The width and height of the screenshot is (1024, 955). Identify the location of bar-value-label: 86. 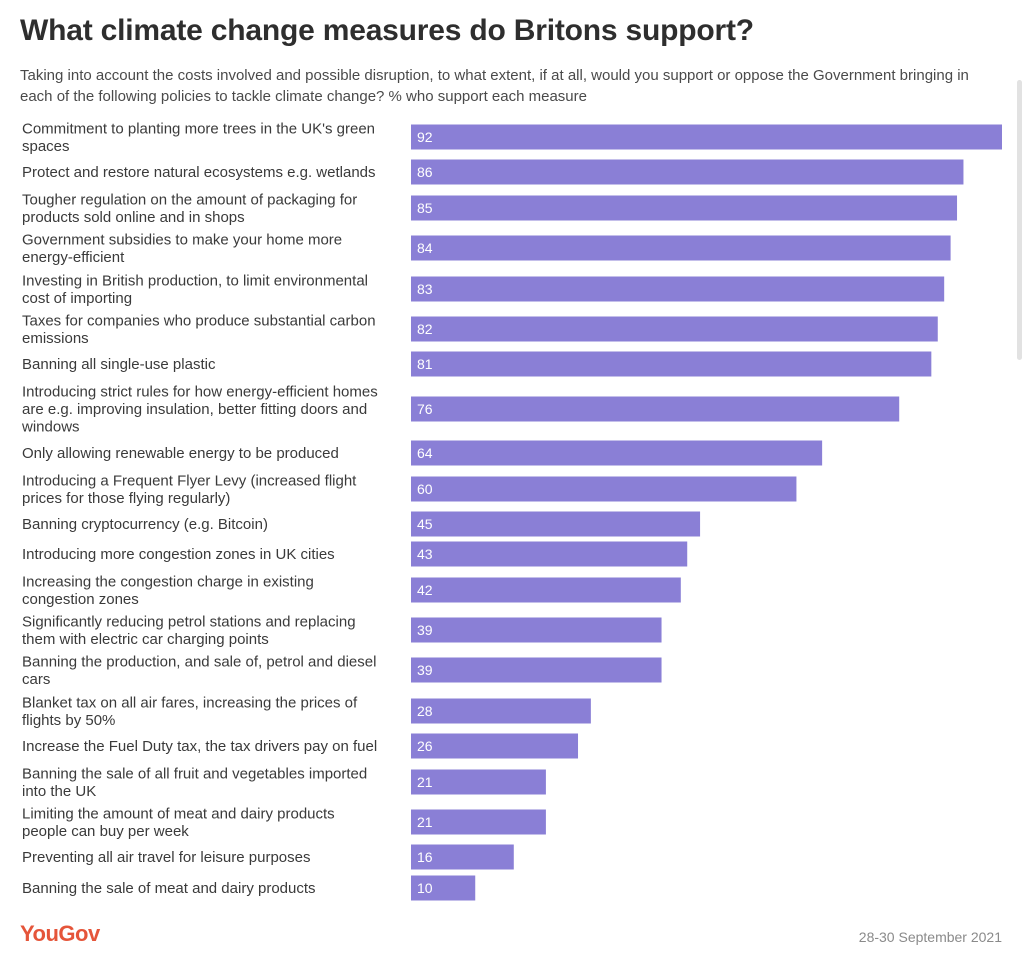
(425, 172).